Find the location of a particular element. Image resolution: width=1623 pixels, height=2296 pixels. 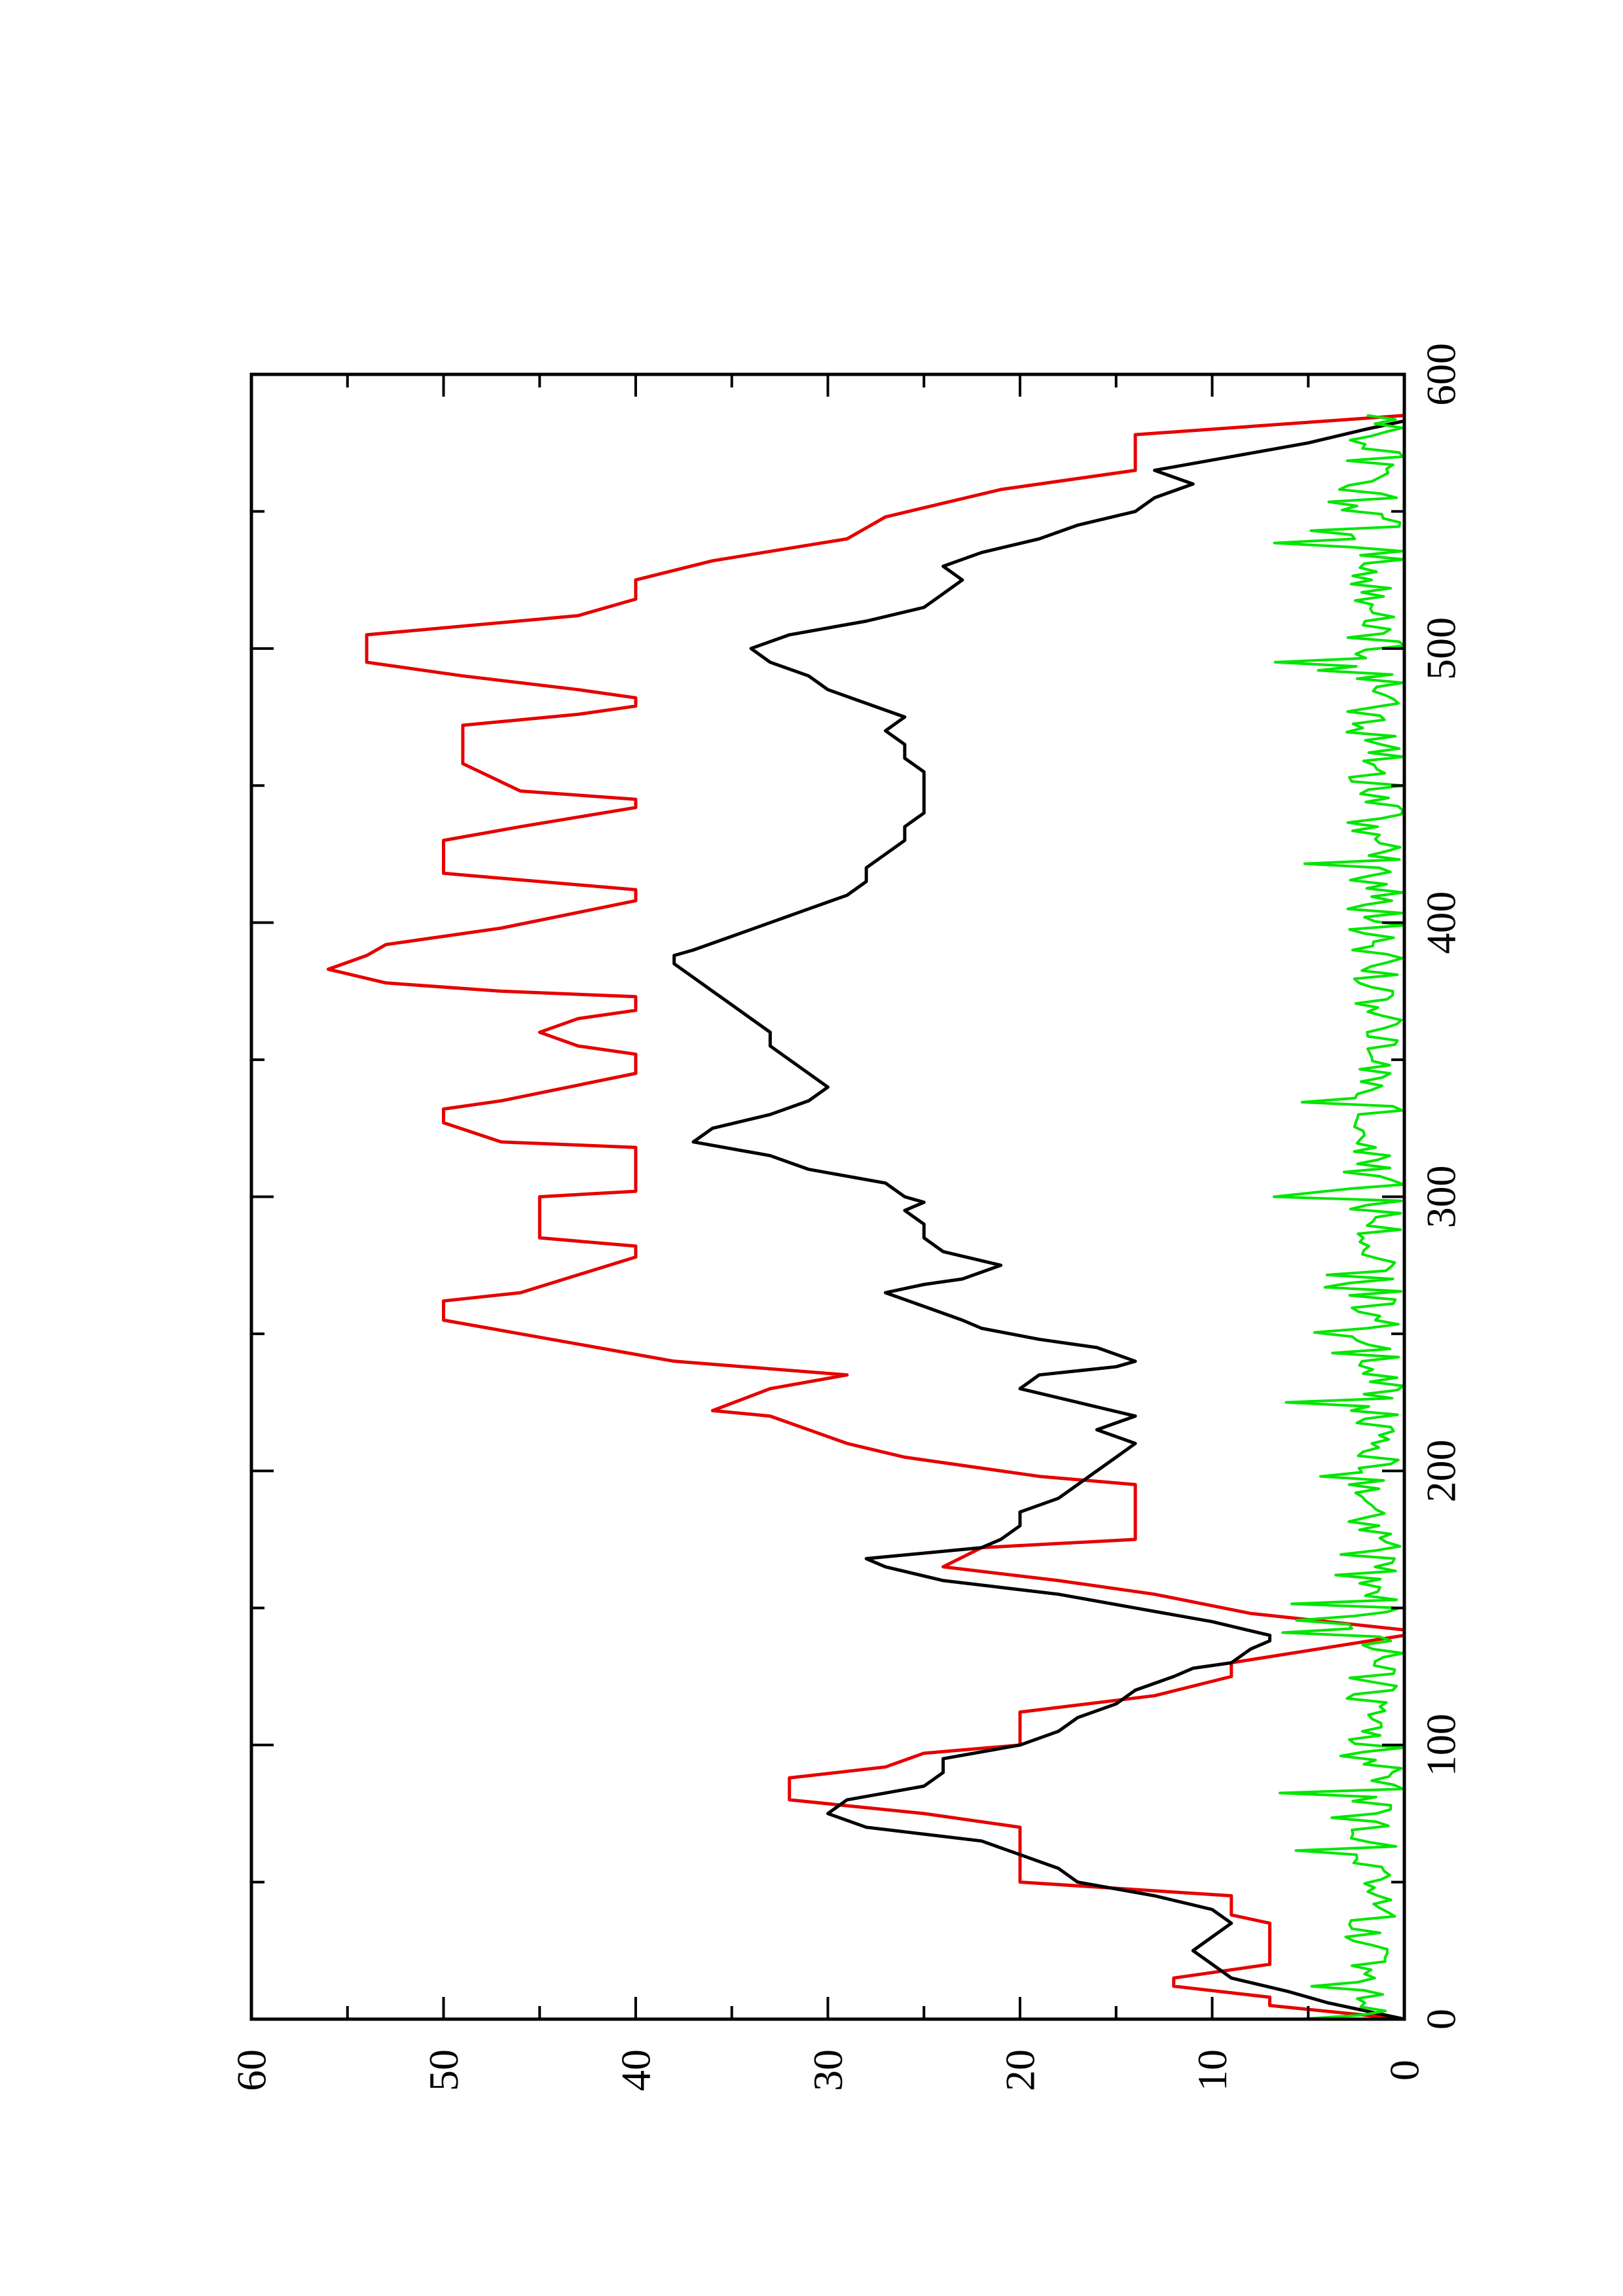

y-tick-label: 30 is located at coordinates (828, 2070).